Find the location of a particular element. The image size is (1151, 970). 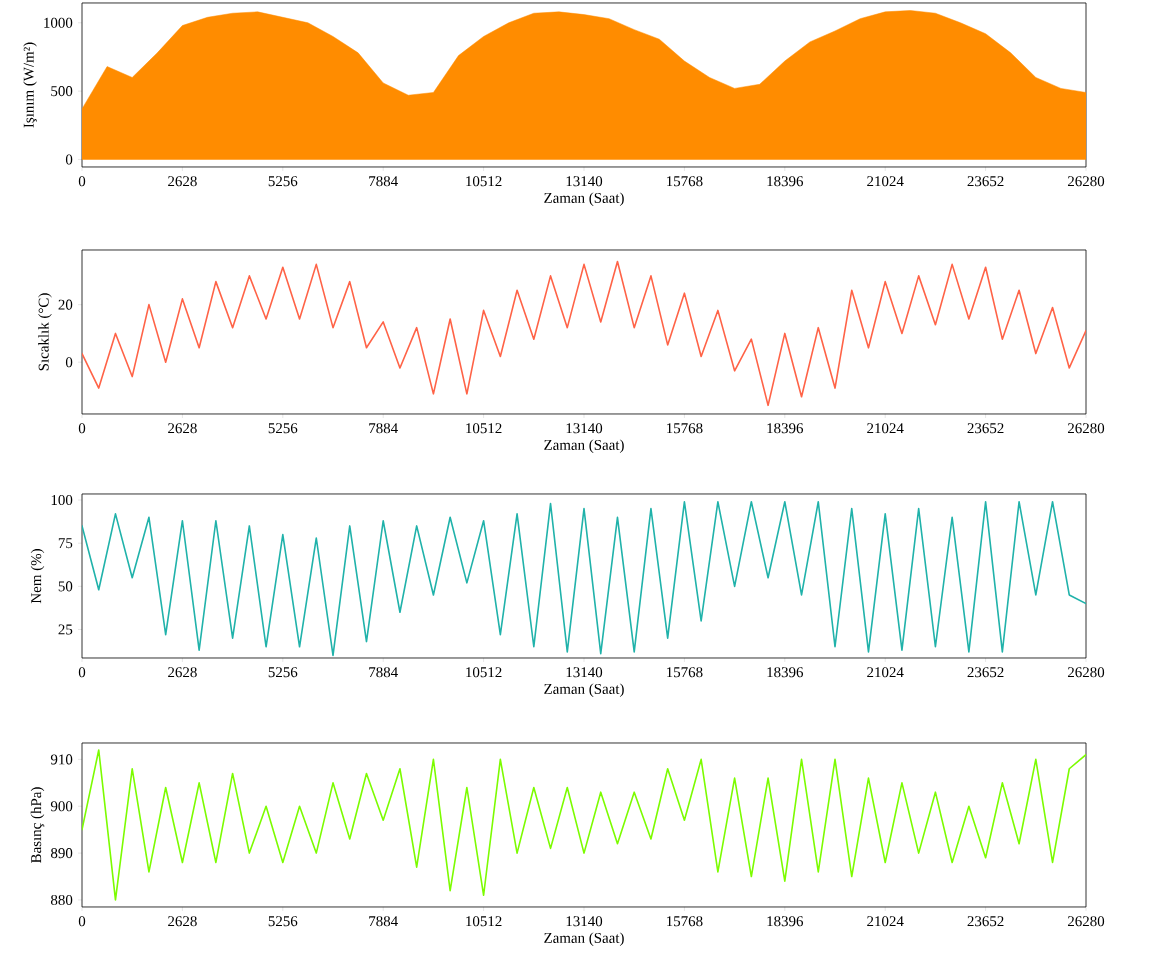

y-tick-label: 20 is located at coordinates (65, 304).